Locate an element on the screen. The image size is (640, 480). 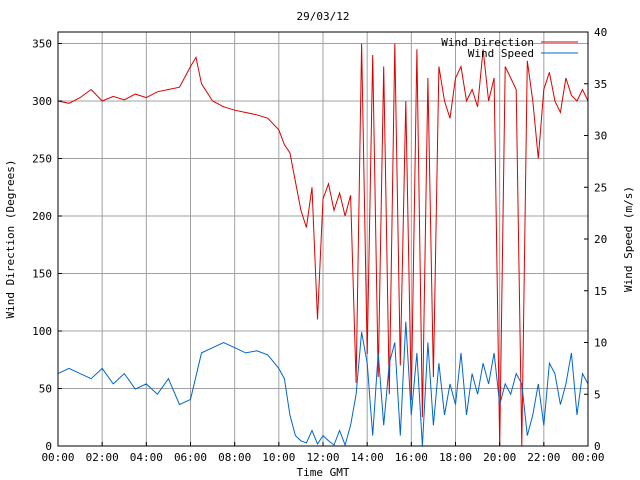
y2-tick-label: 20 is located at coordinates (600, 239).